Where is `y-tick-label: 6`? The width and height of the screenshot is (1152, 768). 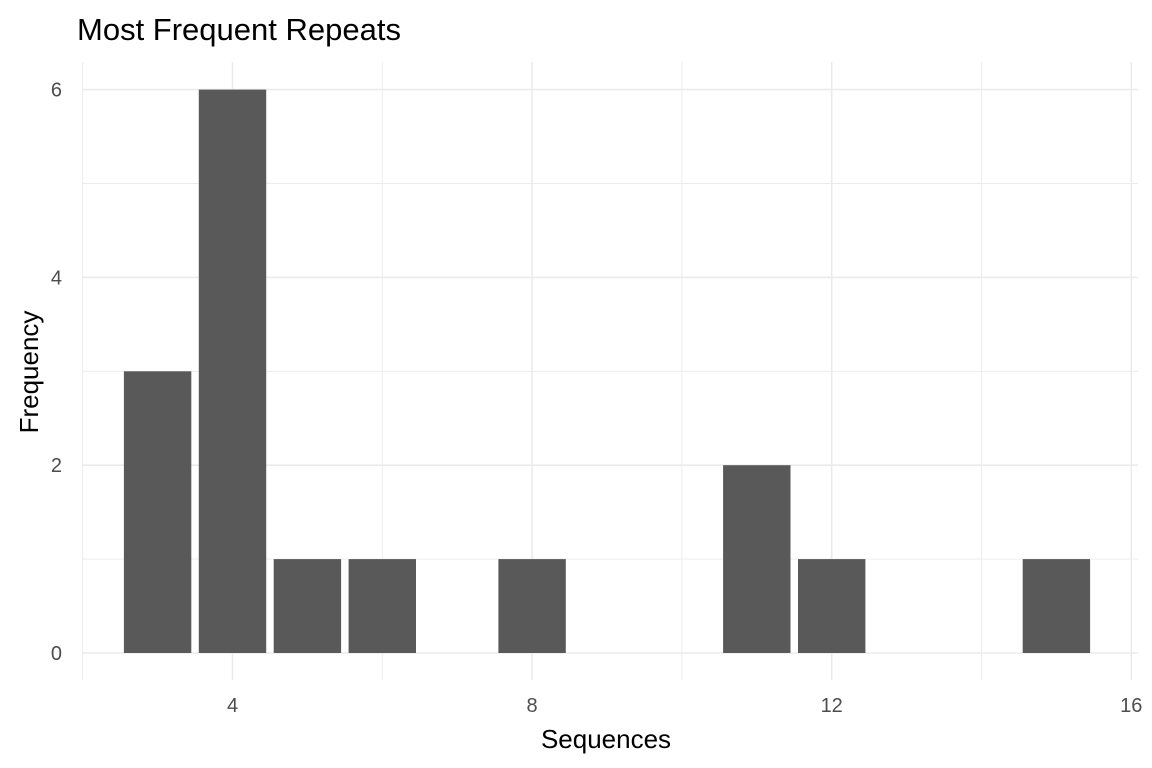
y-tick-label: 6 is located at coordinates (56, 91).